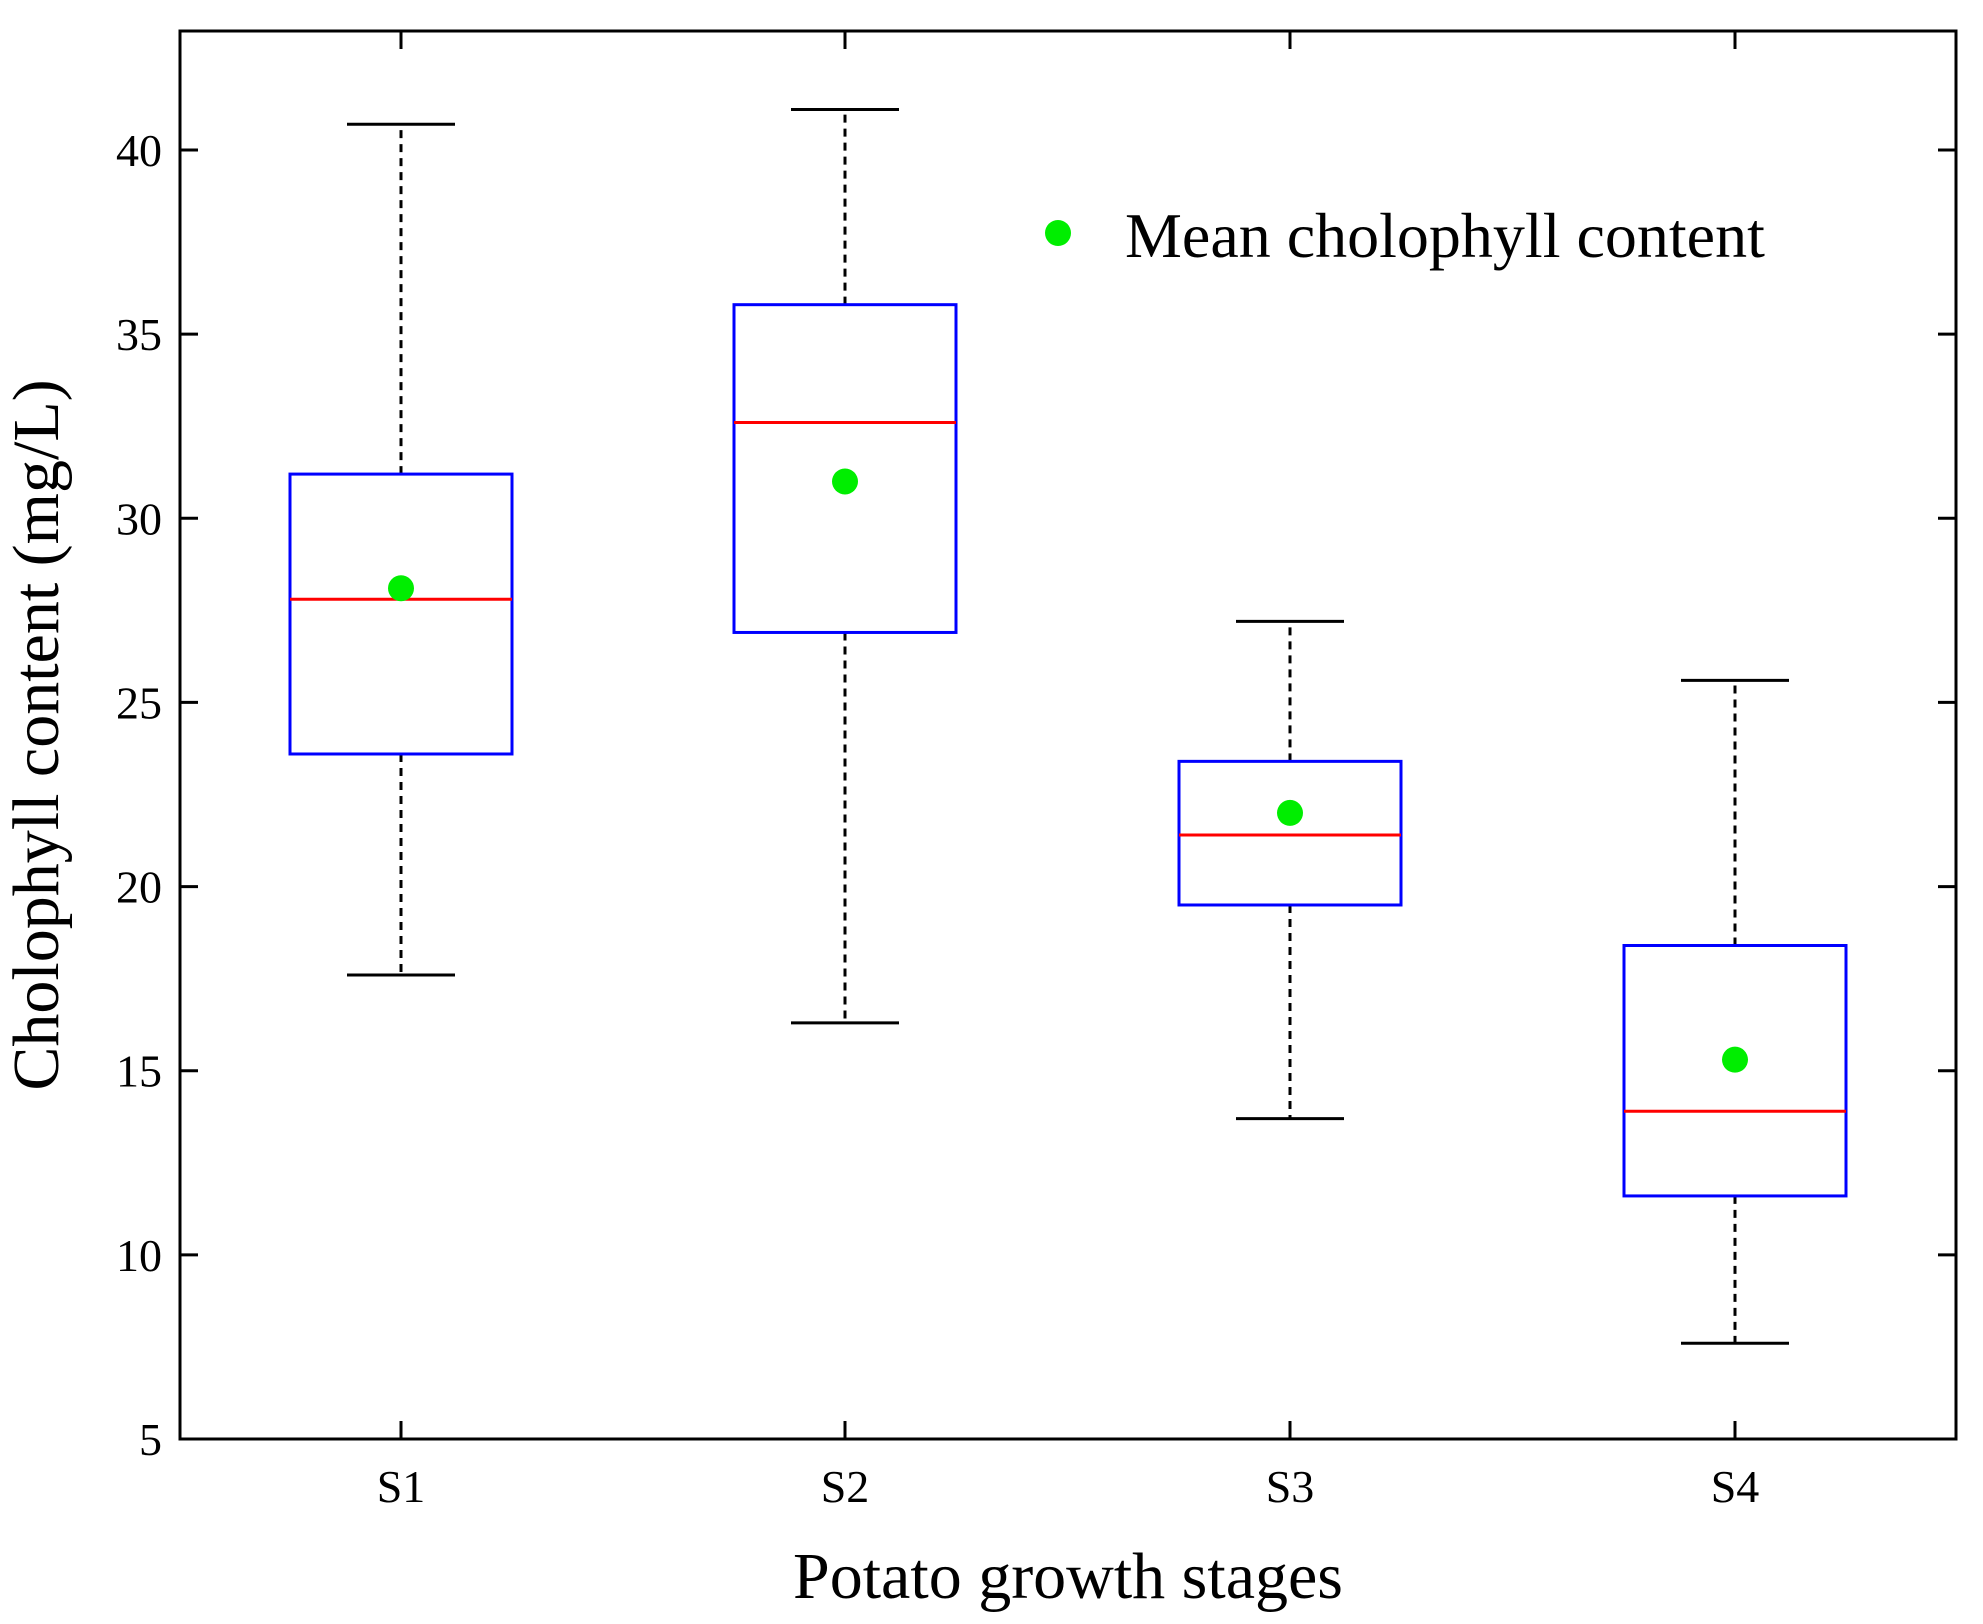 The height and width of the screenshot is (1624, 1983). I want to click on x-tick-label-s1: S1, so click(401, 1486).